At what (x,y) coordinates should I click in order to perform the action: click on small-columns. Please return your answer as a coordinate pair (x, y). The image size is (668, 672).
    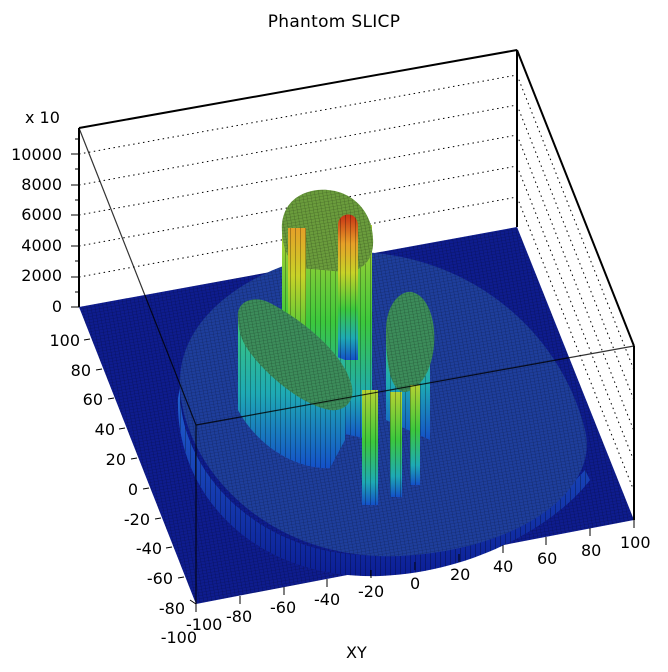
    Looking at the image, I should click on (391, 445).